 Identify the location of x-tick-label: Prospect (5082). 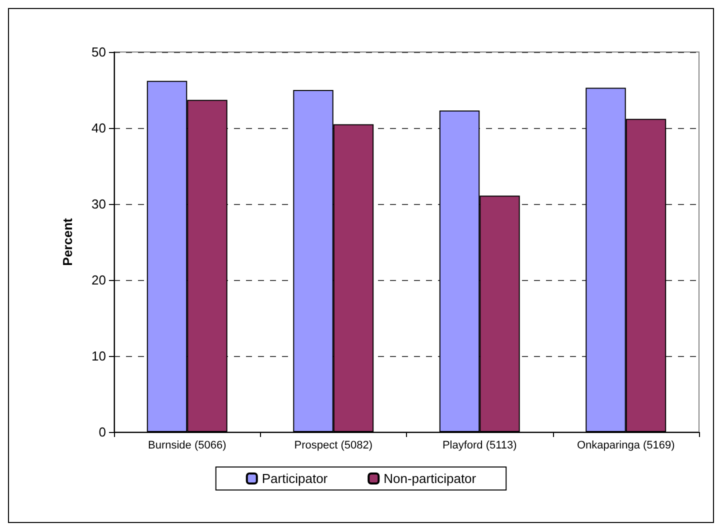
(333, 446).